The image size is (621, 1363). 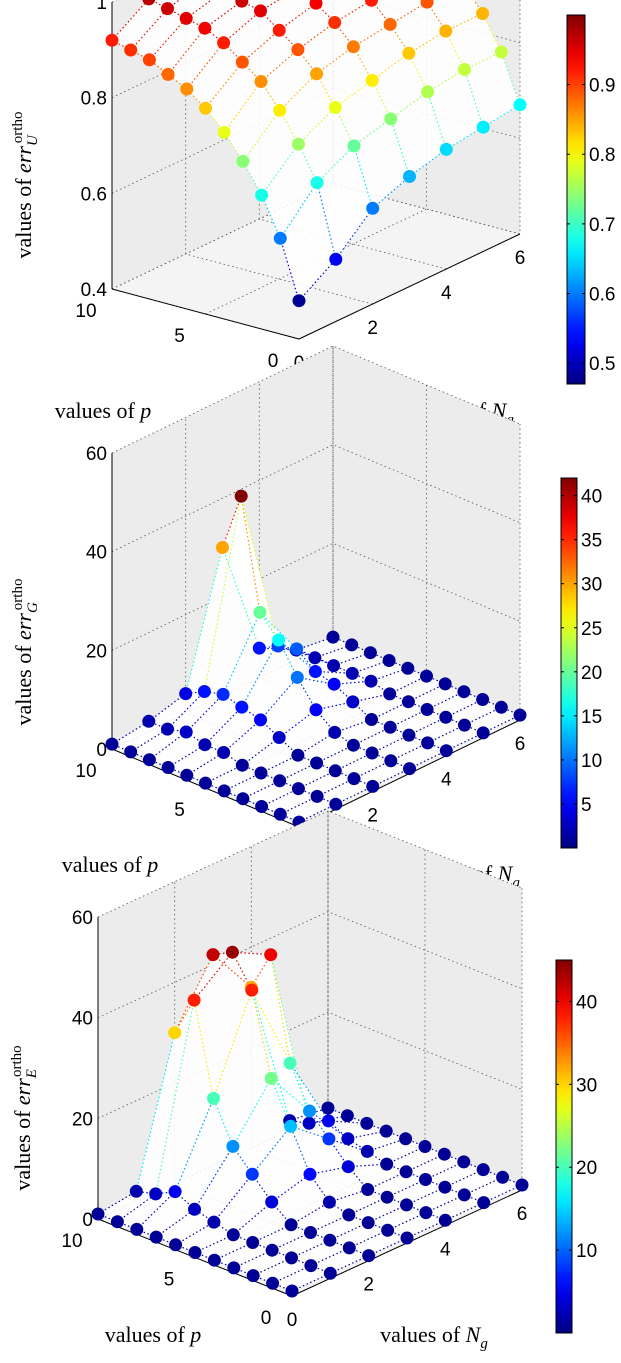 I want to click on x-axis-line, so click(x=409, y=286).